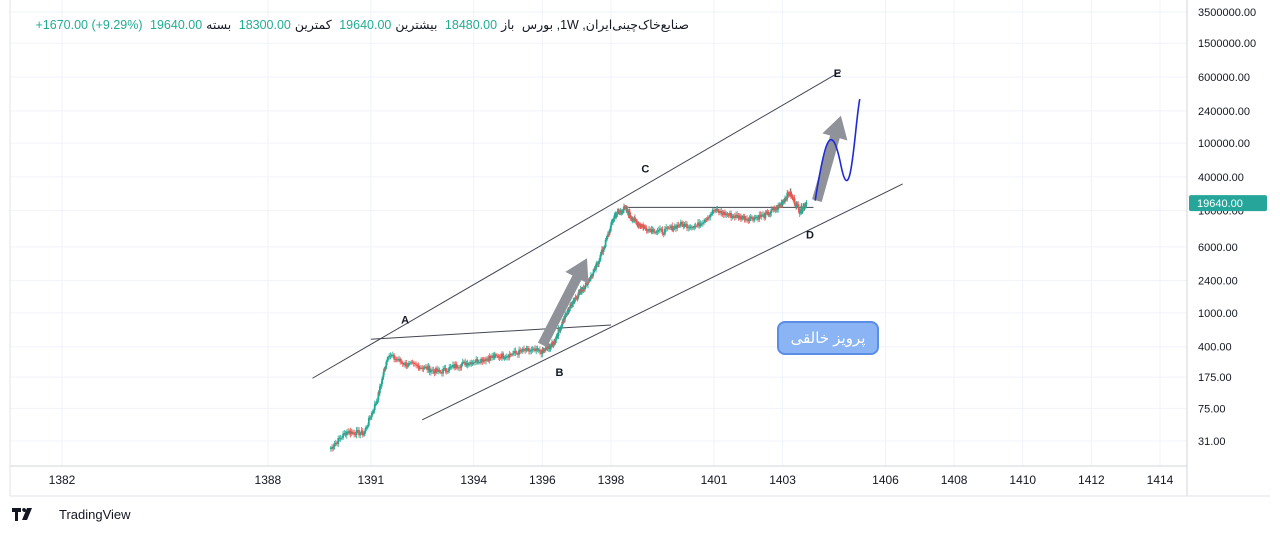 The image size is (1280, 534). I want to click on y-tick-label: 6000.00, so click(1218, 248).